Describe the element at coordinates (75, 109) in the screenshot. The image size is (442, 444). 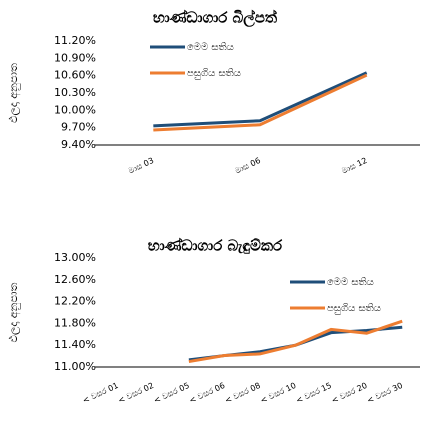
I see `y-tick-label: 10.00%` at that location.